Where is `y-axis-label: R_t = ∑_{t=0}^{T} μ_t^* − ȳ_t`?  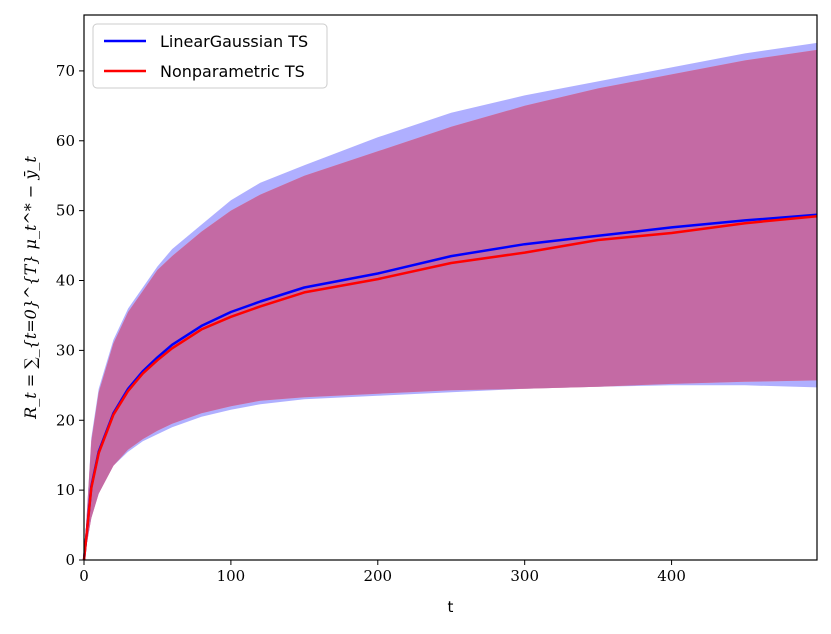 y-axis-label: R_t = ∑_{t=0}^{T} μ_t^* − ȳ_t is located at coordinates (30, 288).